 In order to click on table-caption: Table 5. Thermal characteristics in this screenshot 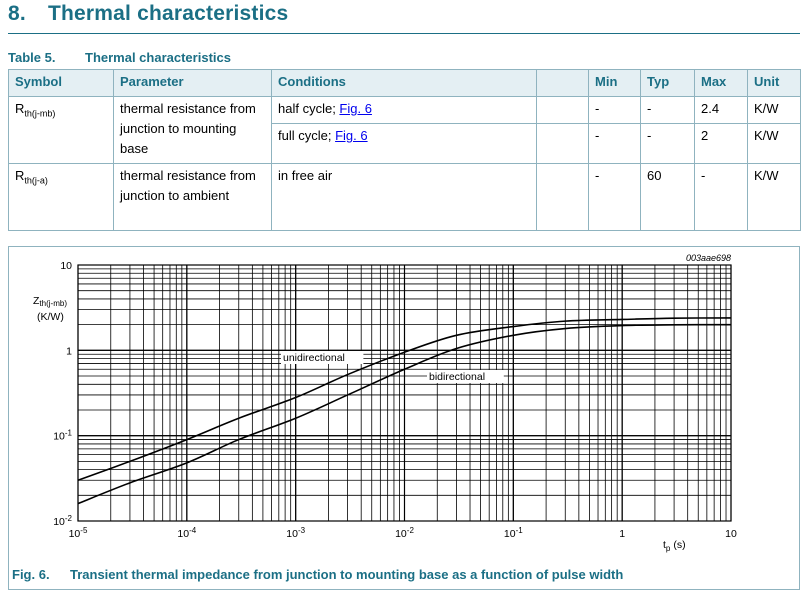, I will do `click(119, 57)`.